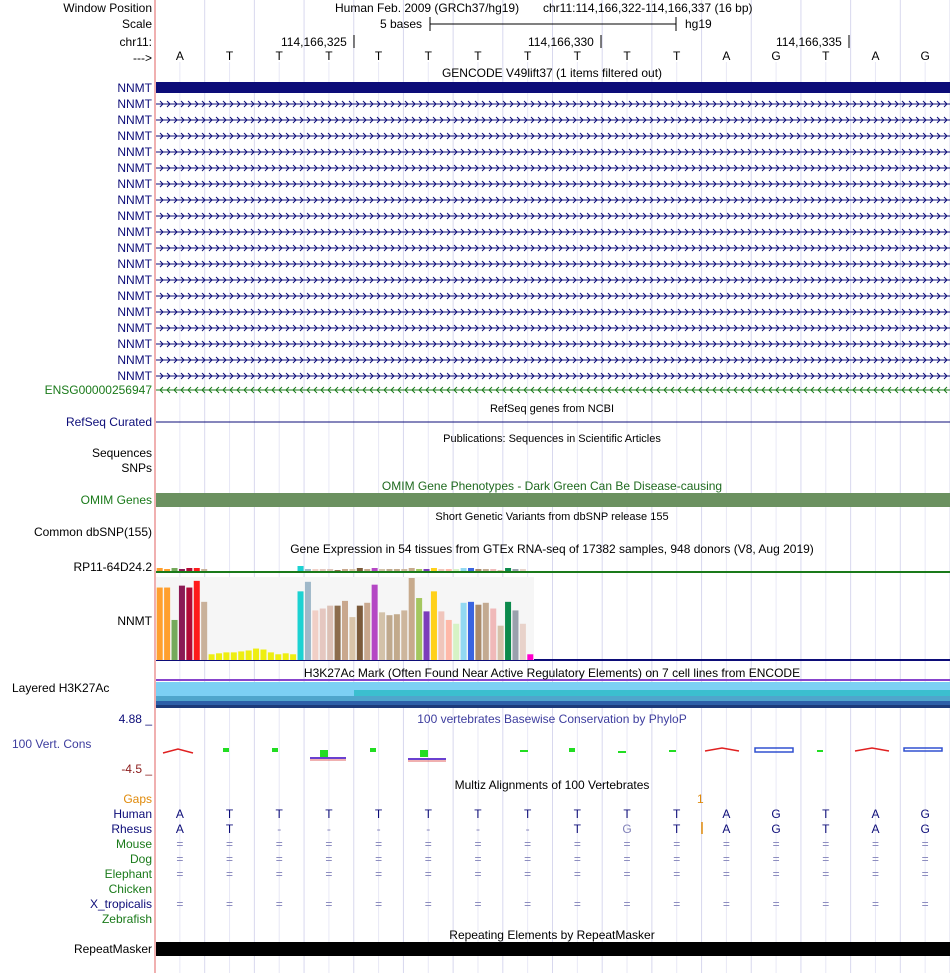  I want to click on scale-db-text: hg19, so click(698, 24).